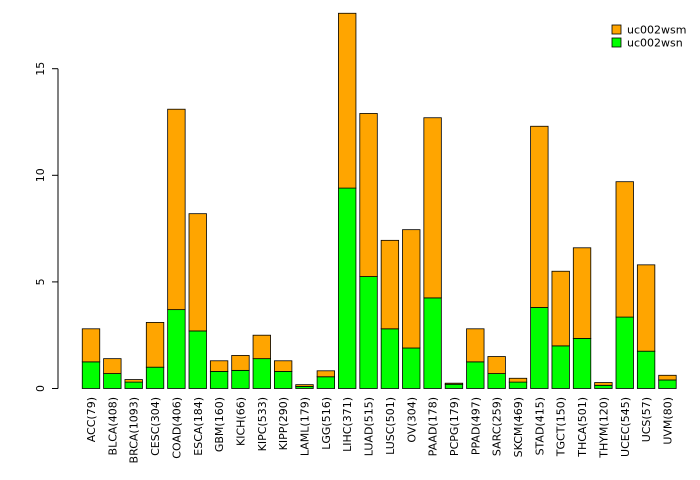  What do you see at coordinates (240, 421) in the screenshot?
I see `x-tick-label: KICH(66)` at bounding box center [240, 421].